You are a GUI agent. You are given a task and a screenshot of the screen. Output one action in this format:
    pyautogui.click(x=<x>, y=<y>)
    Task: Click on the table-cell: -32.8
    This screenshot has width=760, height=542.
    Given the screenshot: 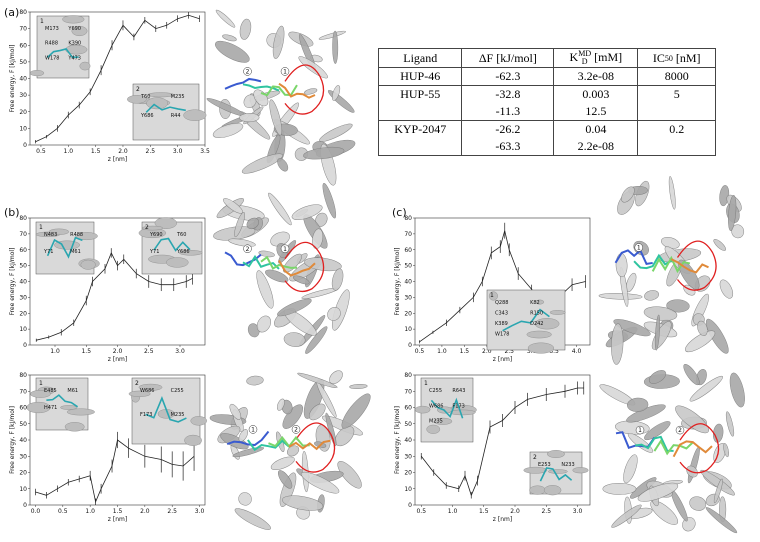 What is the action you would take?
    pyautogui.click(x=508, y=94)
    